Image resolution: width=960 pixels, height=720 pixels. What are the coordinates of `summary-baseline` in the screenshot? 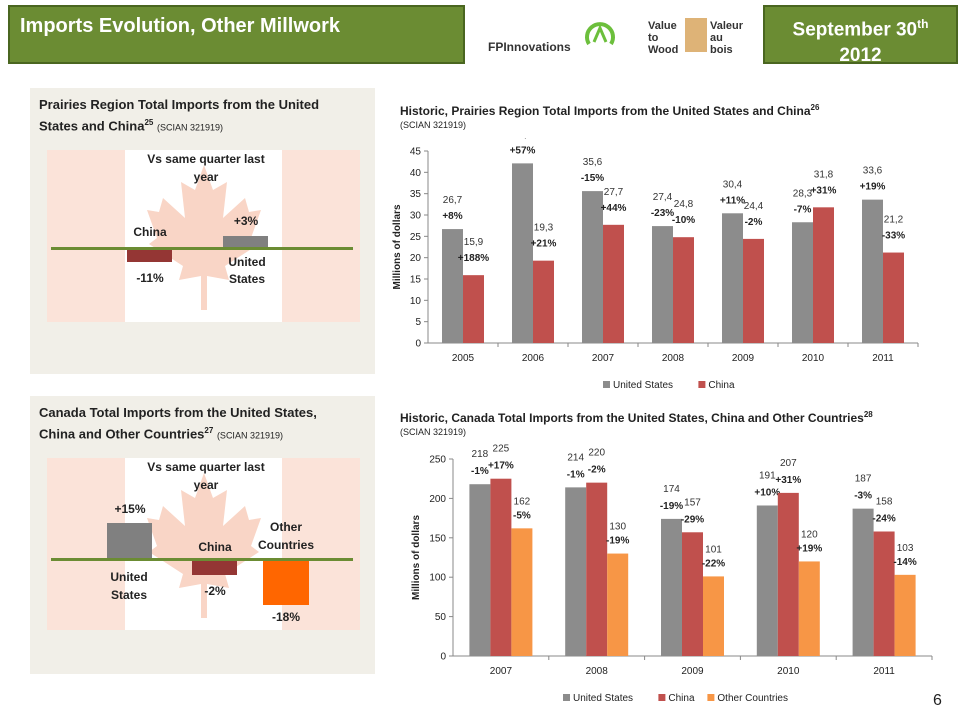 It's located at (202, 559).